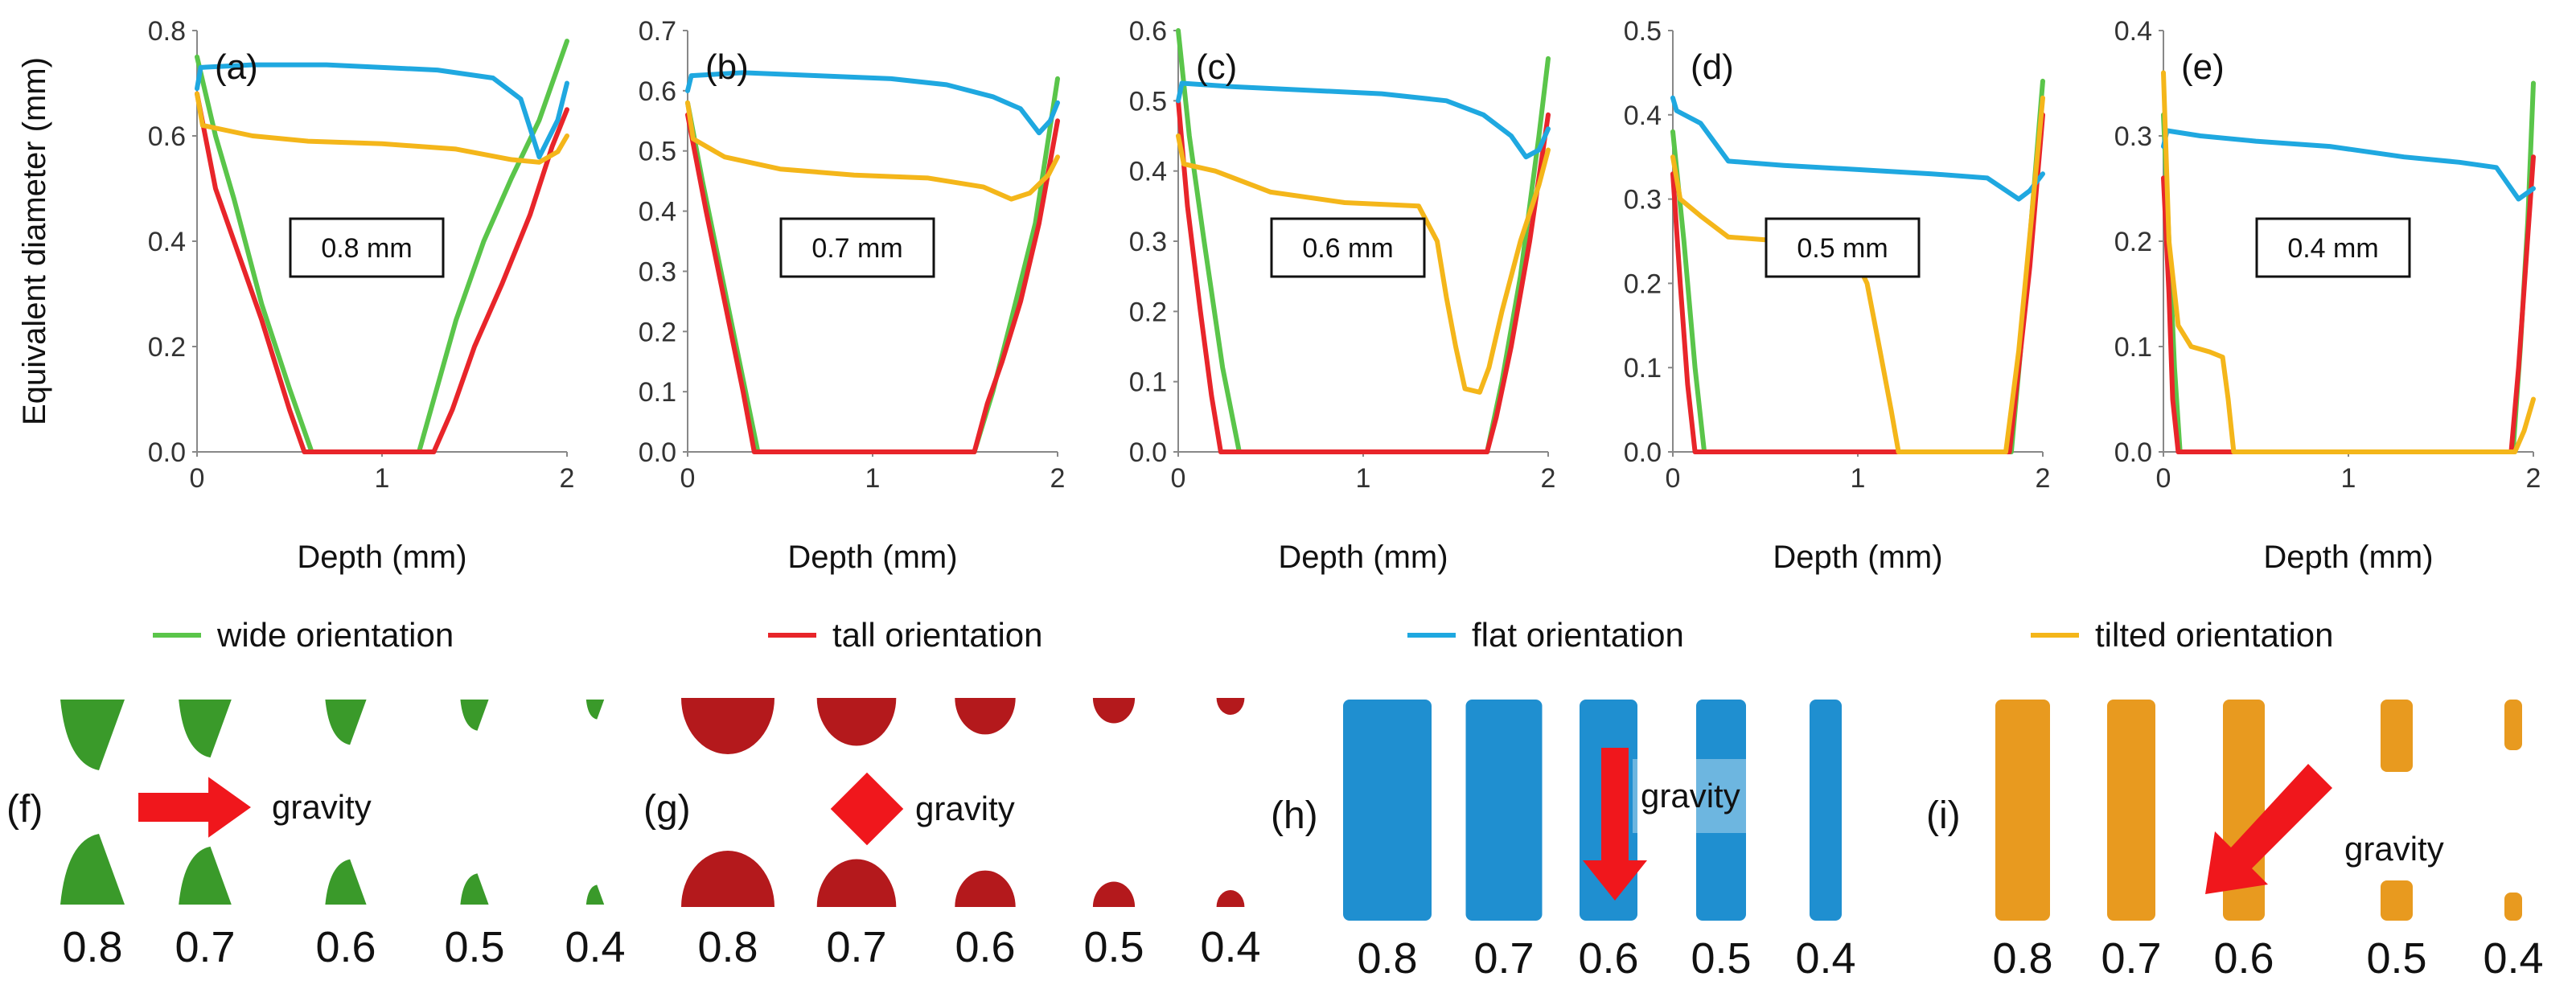 This screenshot has height=989, width=2576. I want to click on y-axis-label: Equivalent diameter (mm), so click(34, 241).